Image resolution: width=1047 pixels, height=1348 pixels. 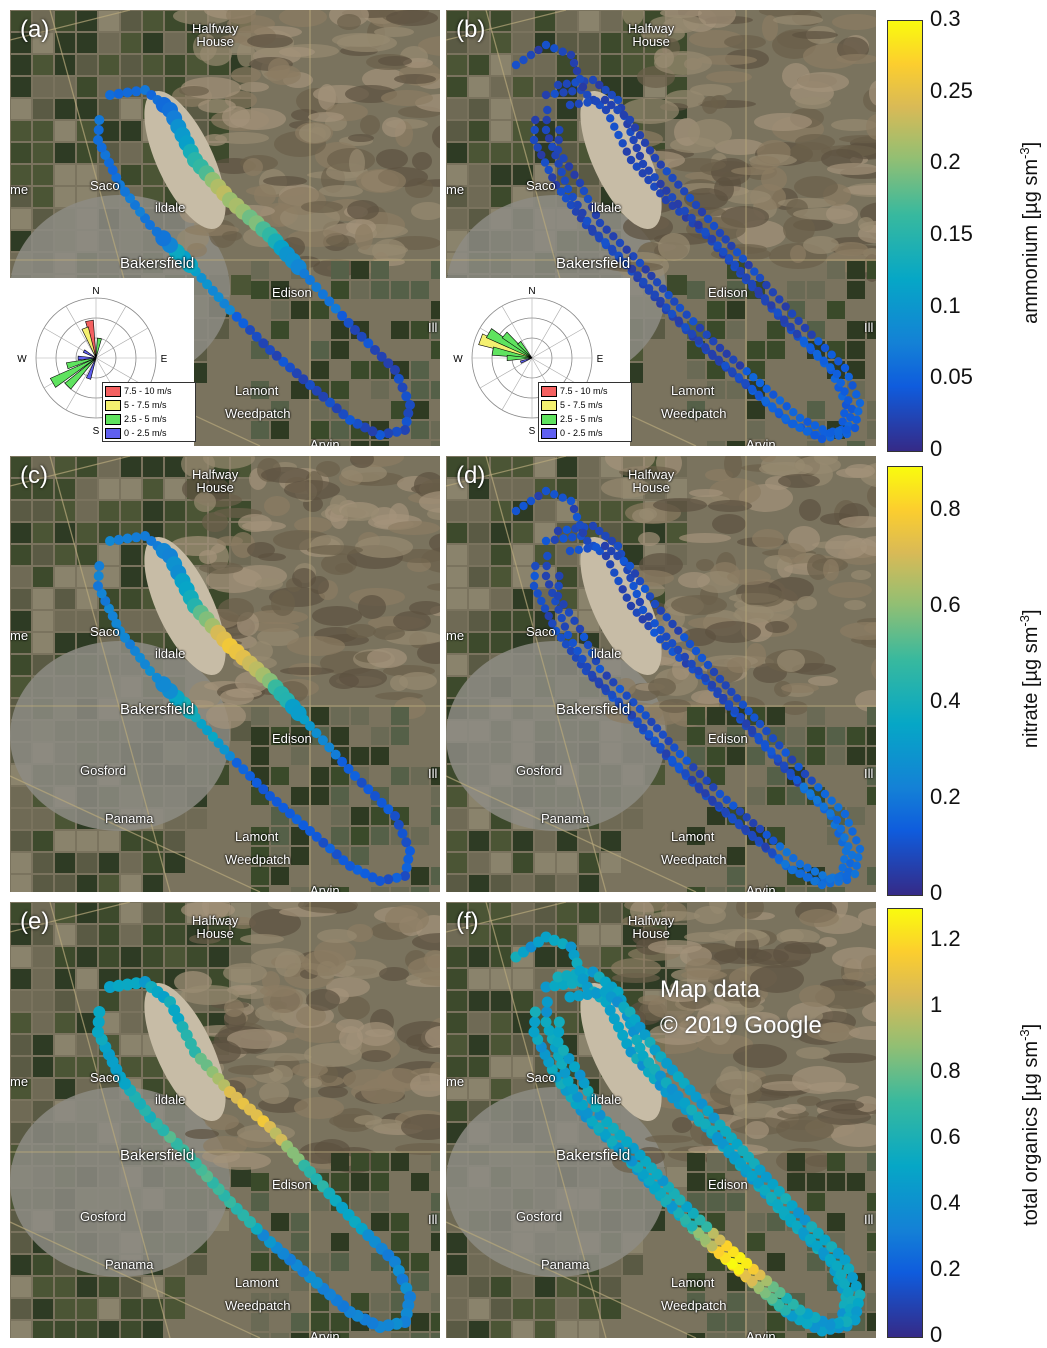 I want to click on place-label-ill: Ill, so click(x=869, y=1219).